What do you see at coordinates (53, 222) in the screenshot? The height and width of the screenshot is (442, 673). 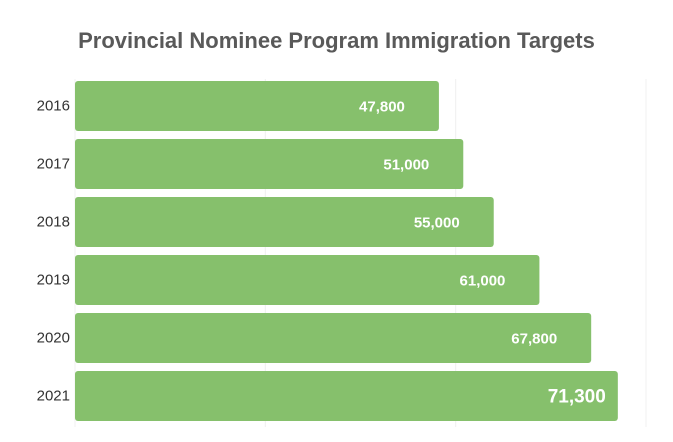 I see `category-label: 2018` at bounding box center [53, 222].